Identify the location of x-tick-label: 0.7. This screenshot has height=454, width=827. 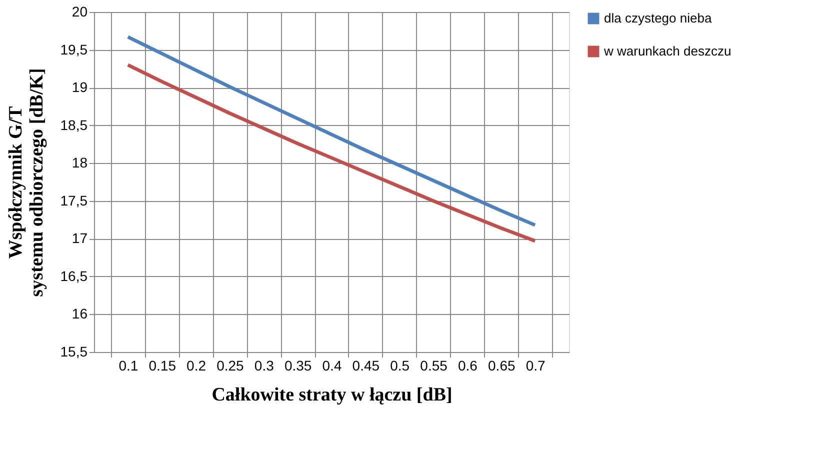
(536, 366).